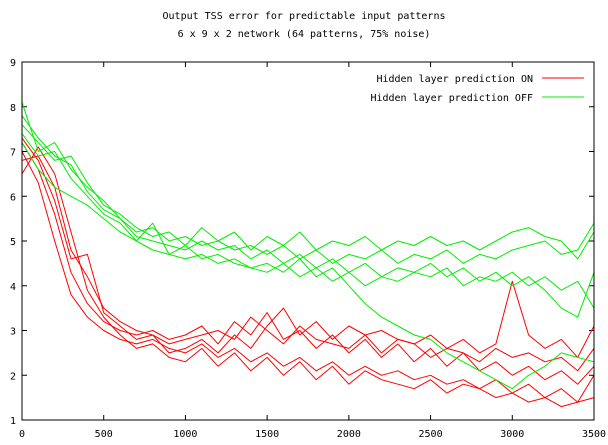 The image size is (608, 445). I want to click on y-tick-label: 7, so click(13, 153).